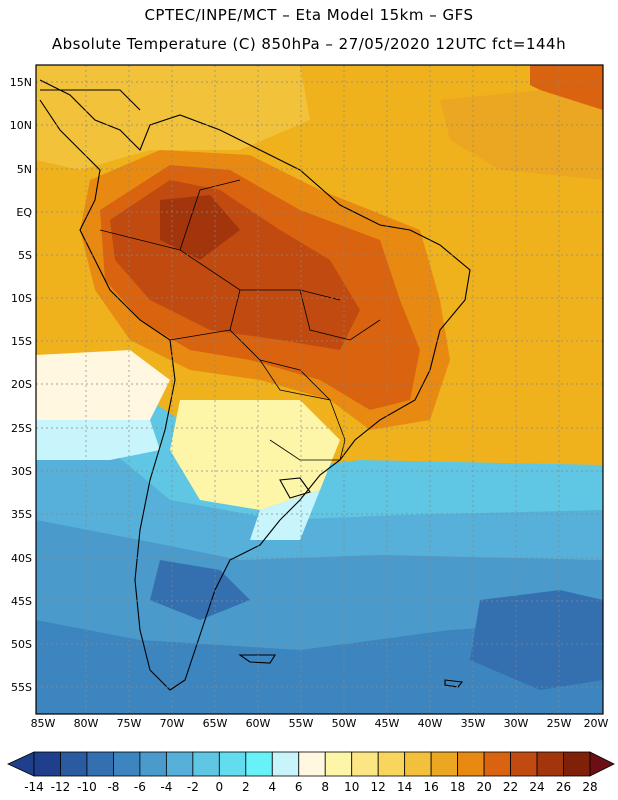 This screenshot has width=618, height=800. Describe the element at coordinates (21, 125) in the screenshot. I see `lat-label: 10N` at that location.